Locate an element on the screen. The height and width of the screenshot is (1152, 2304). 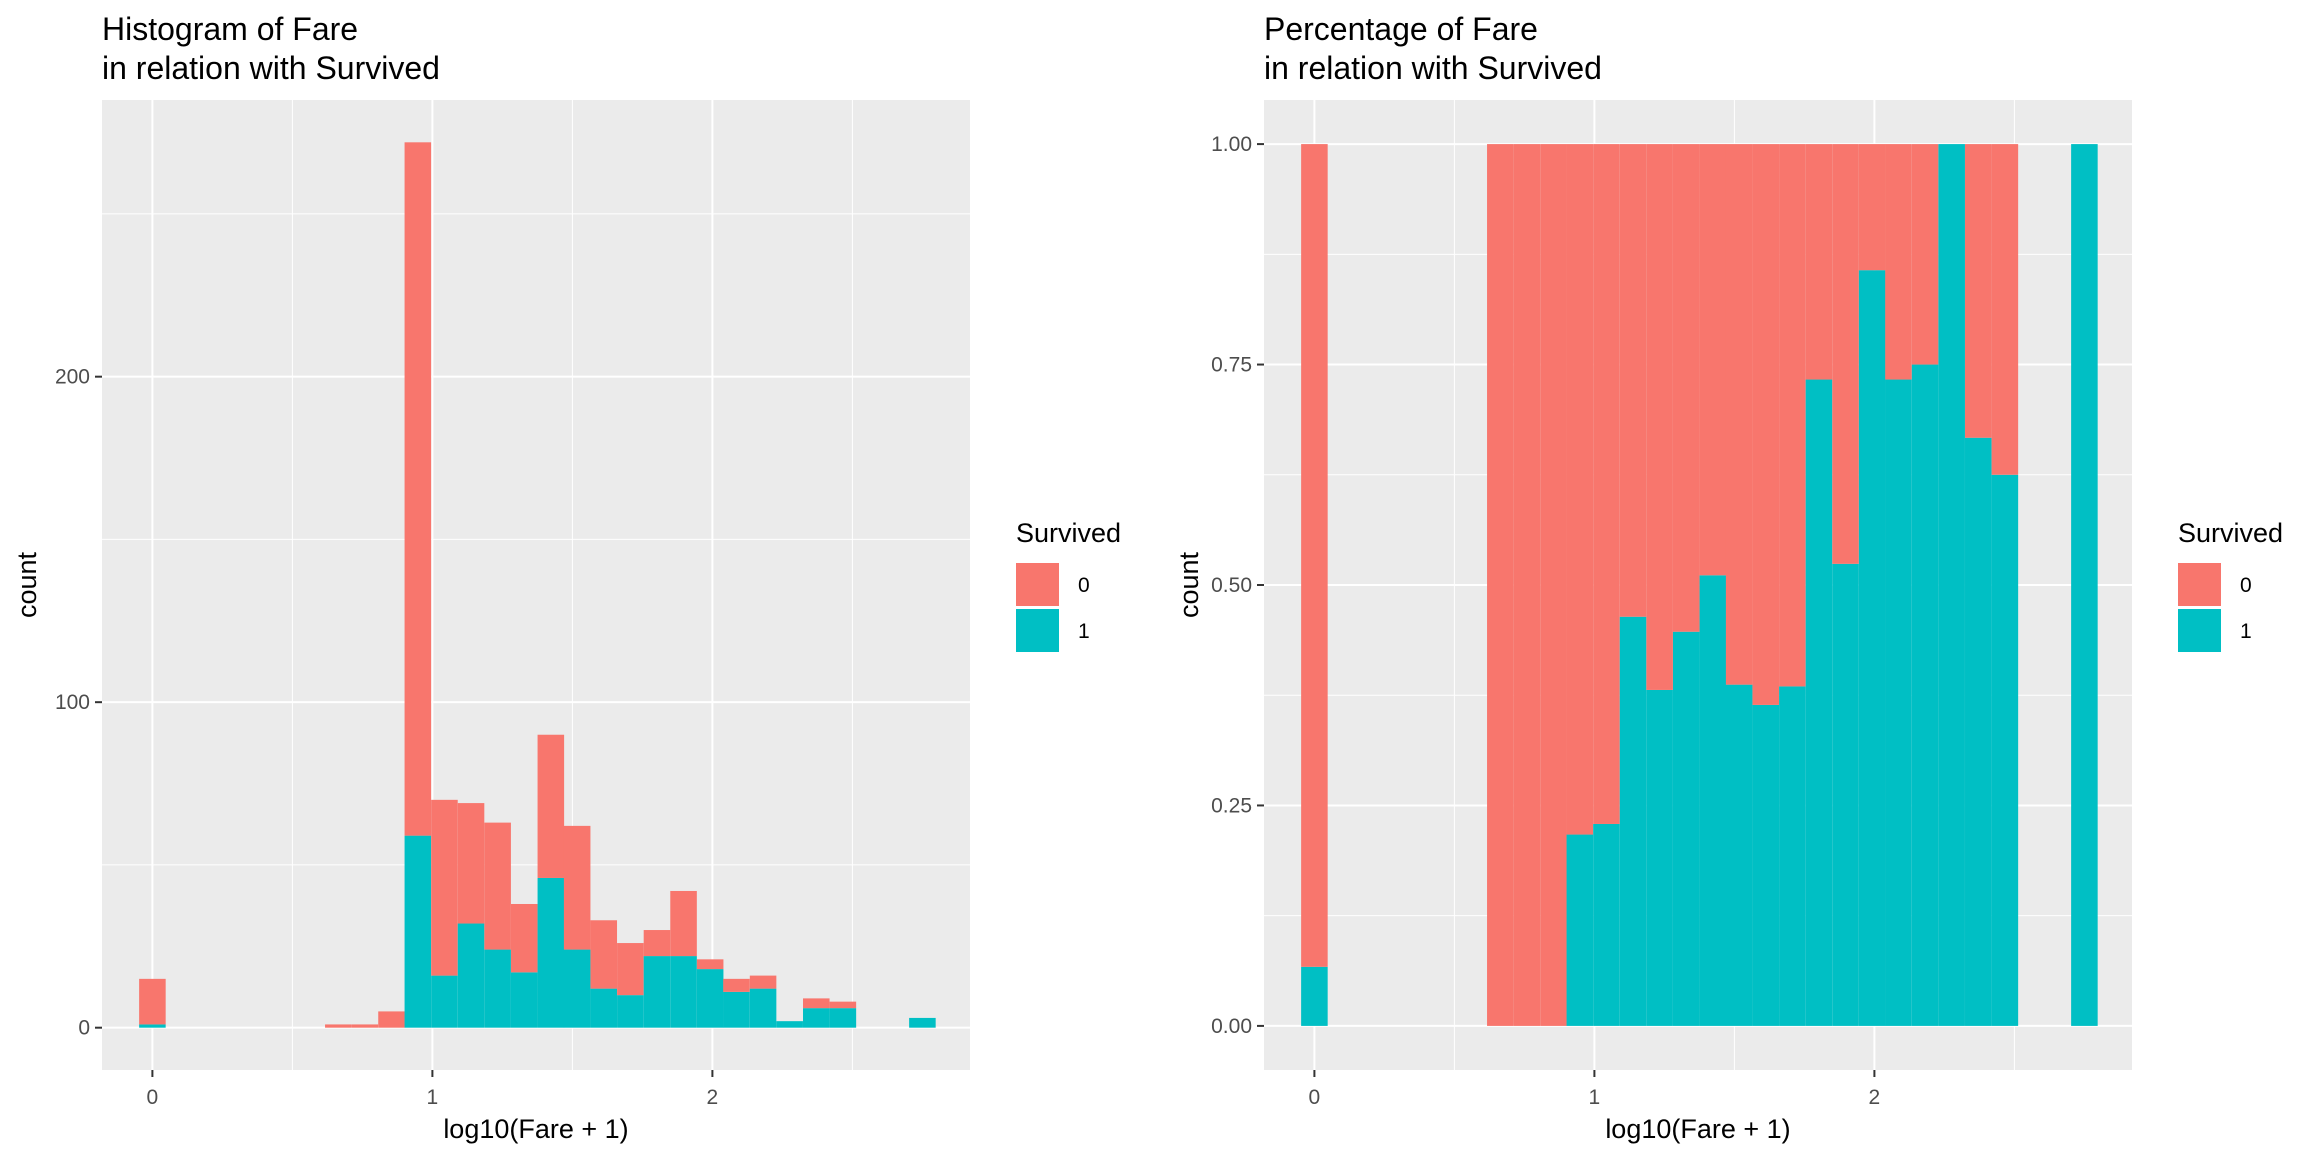
histogram-y-tick-label: 200 is located at coordinates (72, 377).